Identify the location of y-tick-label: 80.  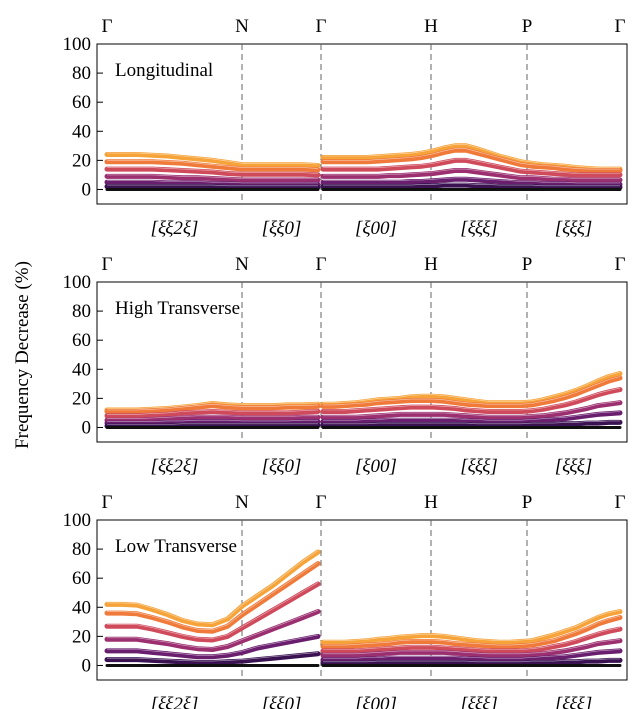
(81, 311).